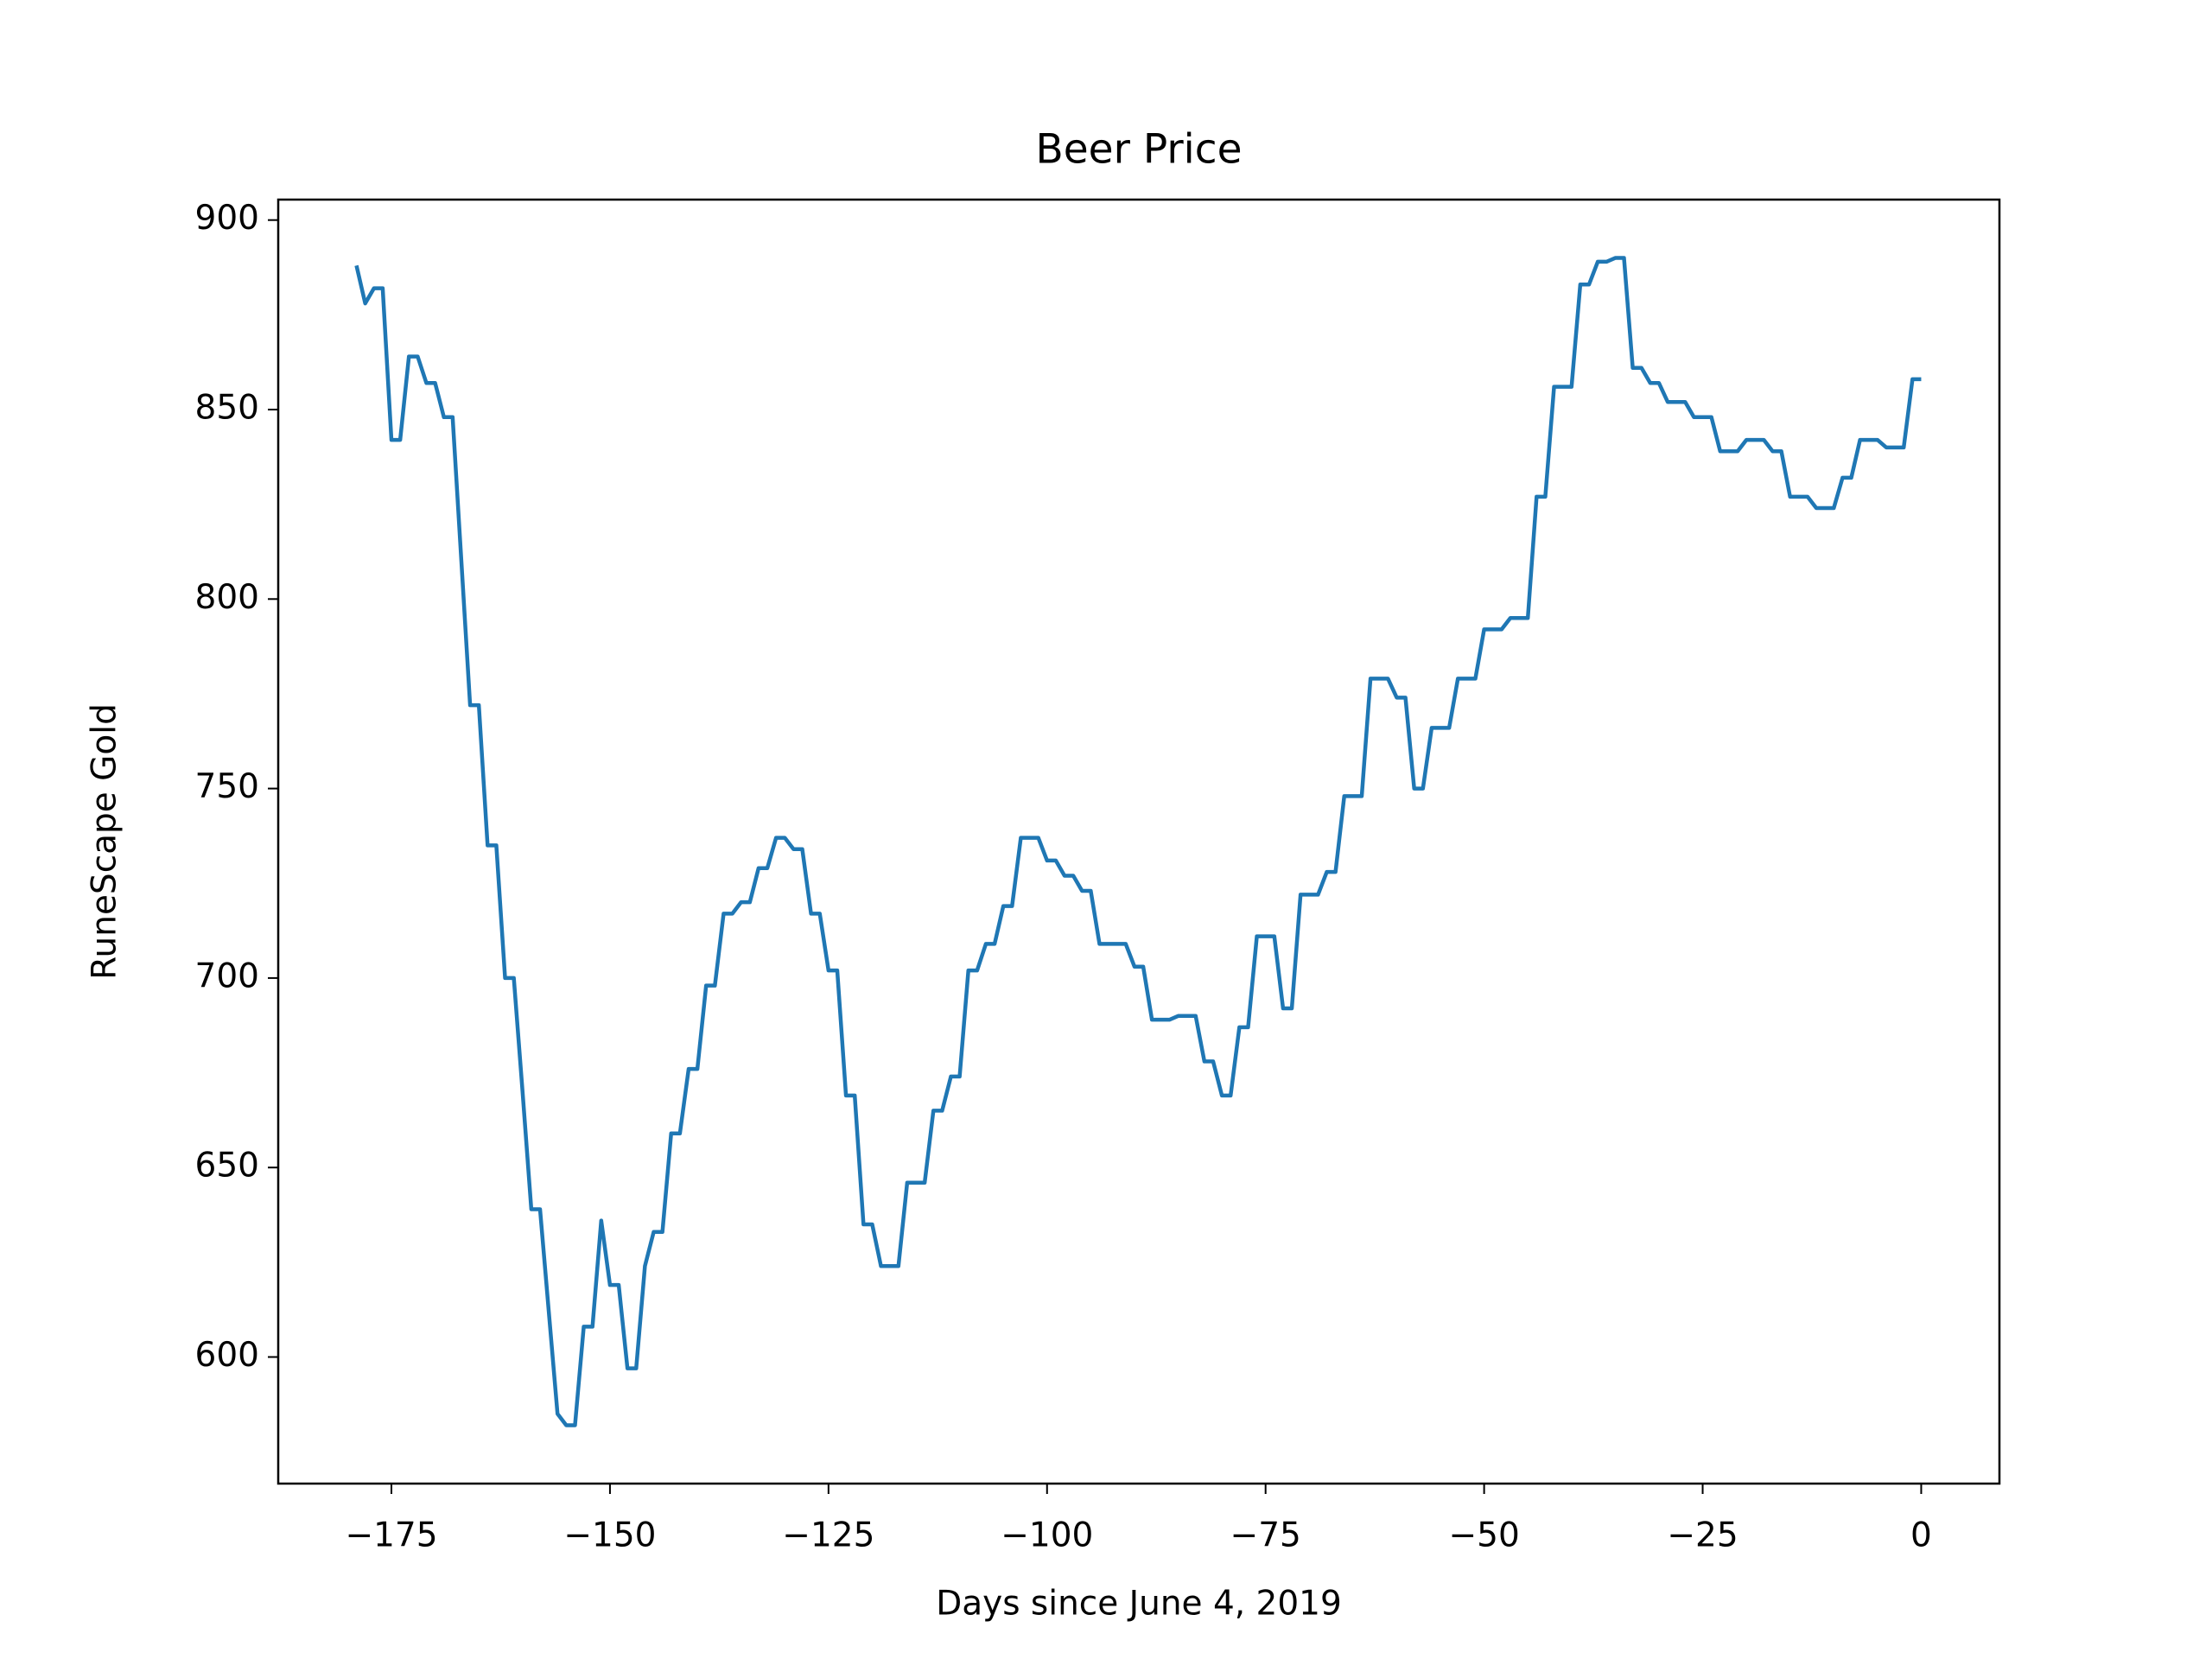 The height and width of the screenshot is (1659, 2212). Describe the element at coordinates (227, 597) in the screenshot. I see `y-tick-label: 800` at that location.